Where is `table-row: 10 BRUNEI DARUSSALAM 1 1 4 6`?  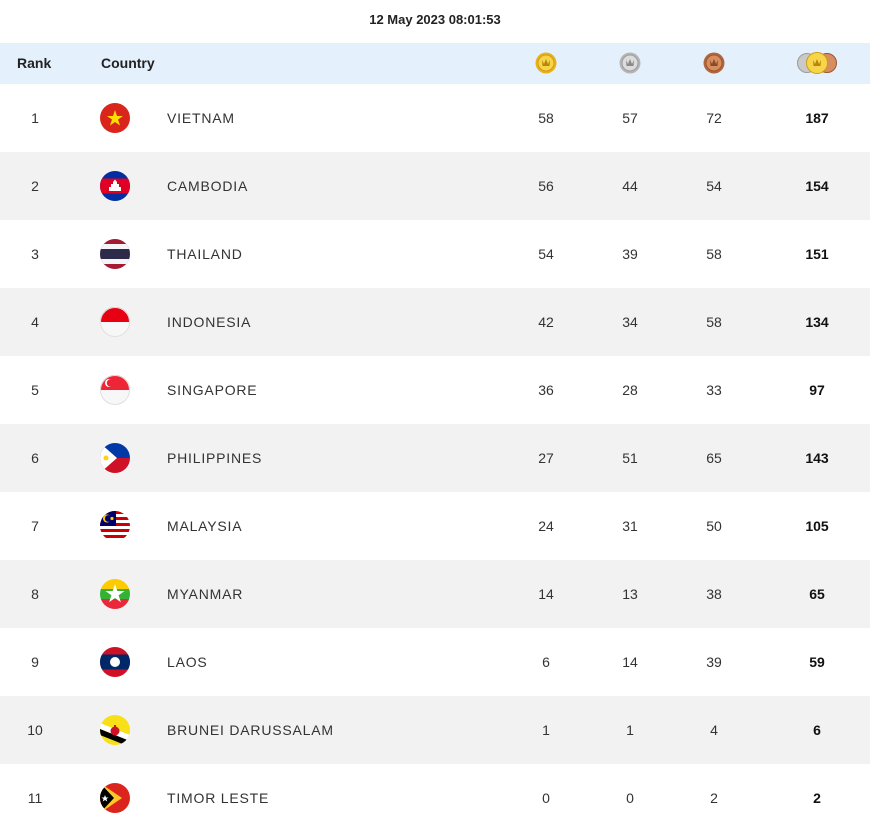
table-row: 10 BRUNEI DARUSSALAM 1 1 4 6 is located at coordinates (435, 730).